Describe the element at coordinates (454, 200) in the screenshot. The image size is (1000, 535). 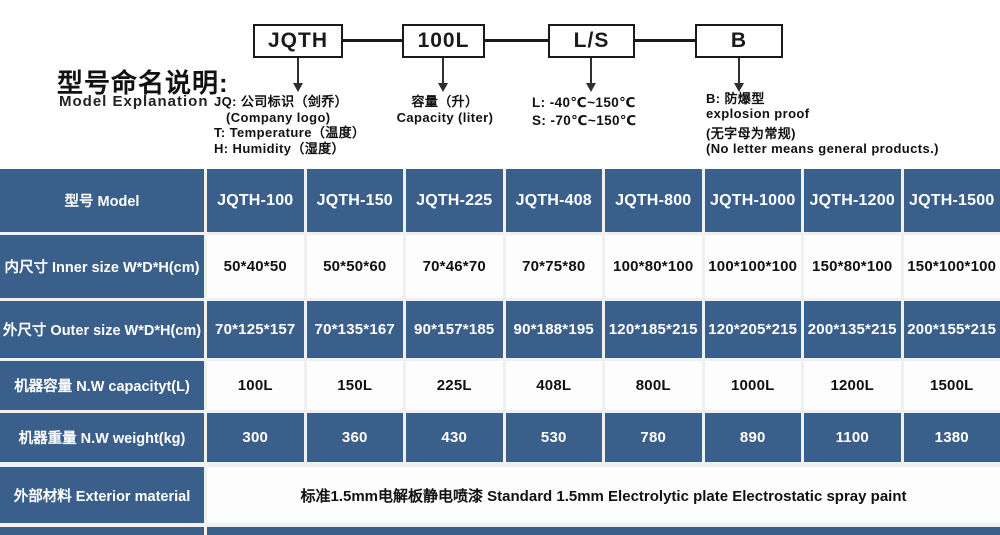
I see `model-column-header: JQTH-225` at that location.